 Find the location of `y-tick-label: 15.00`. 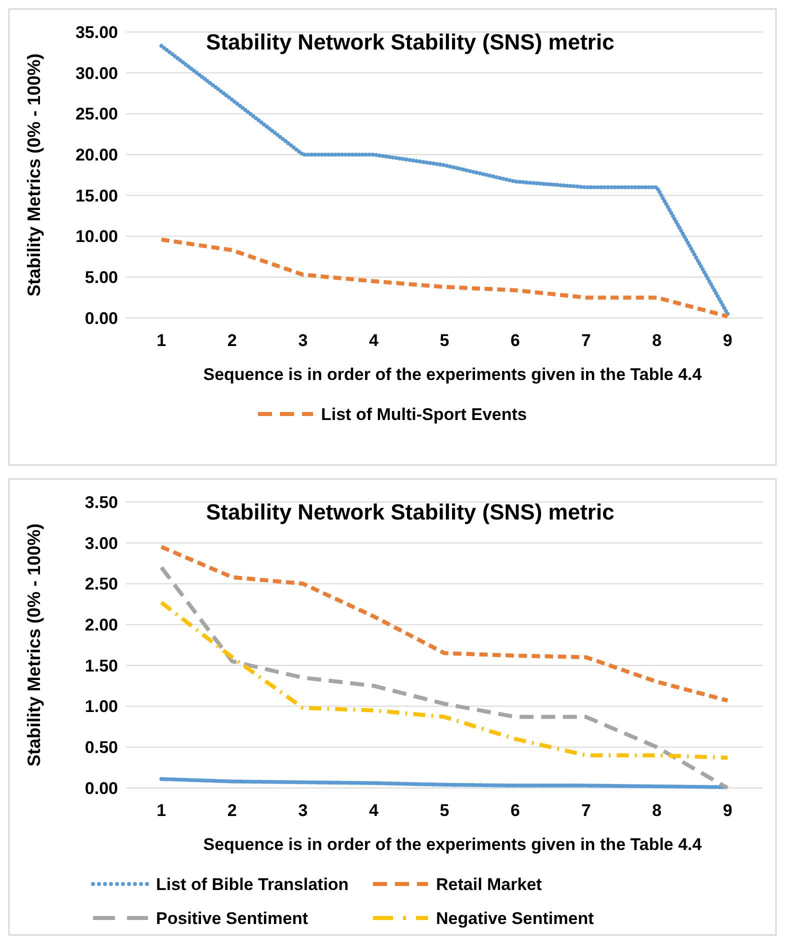

y-tick-label: 15.00 is located at coordinates (96, 196).